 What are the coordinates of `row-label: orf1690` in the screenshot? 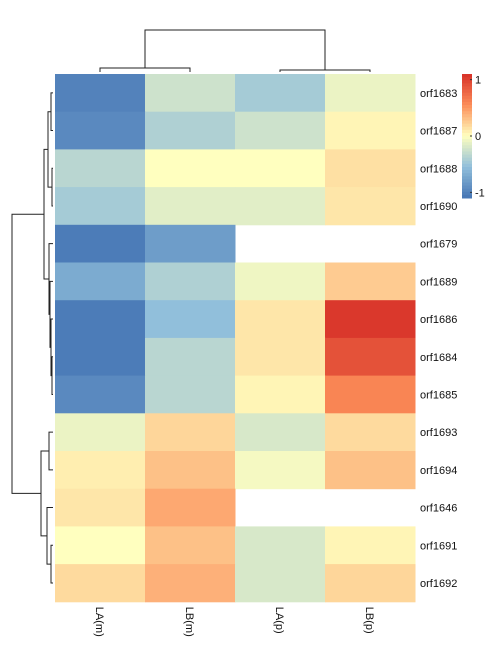 It's located at (438, 207).